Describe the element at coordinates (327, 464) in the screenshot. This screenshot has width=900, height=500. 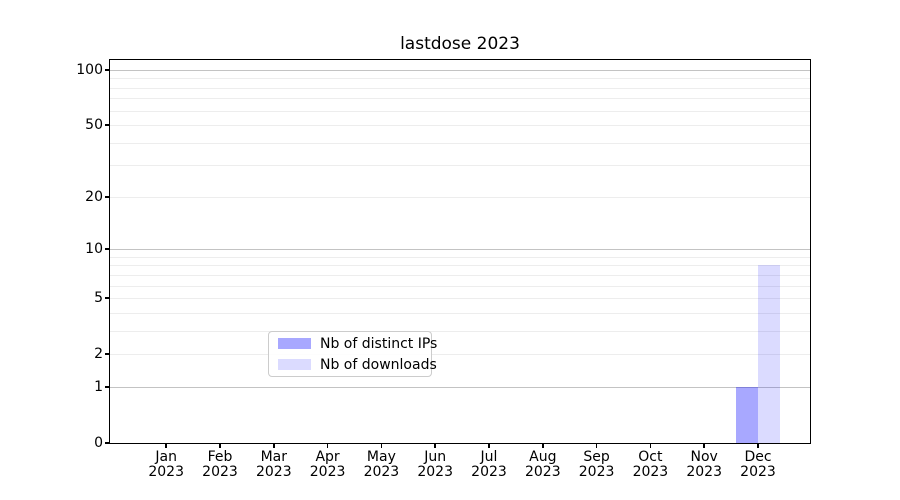
I see `x-tick-label-apr-2023: Apr 2023` at that location.